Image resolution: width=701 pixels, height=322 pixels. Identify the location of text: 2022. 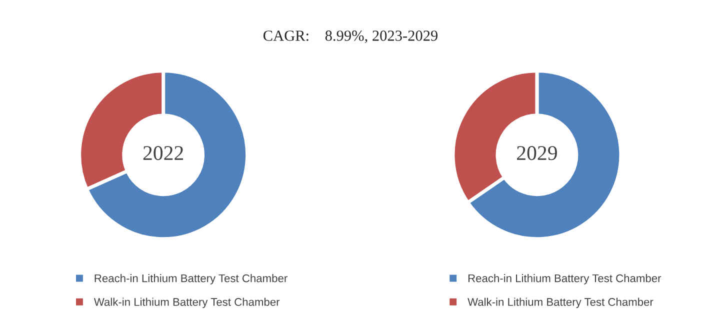
(163, 153).